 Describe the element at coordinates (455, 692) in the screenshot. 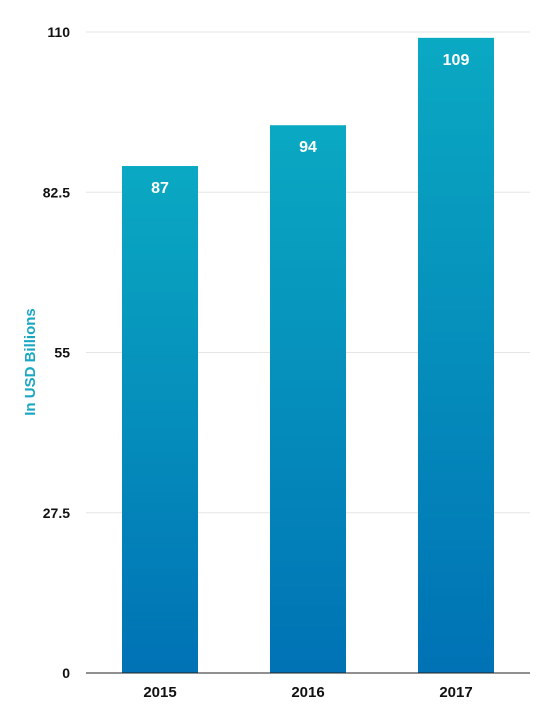

I see `x-tick-label: 2017` at that location.